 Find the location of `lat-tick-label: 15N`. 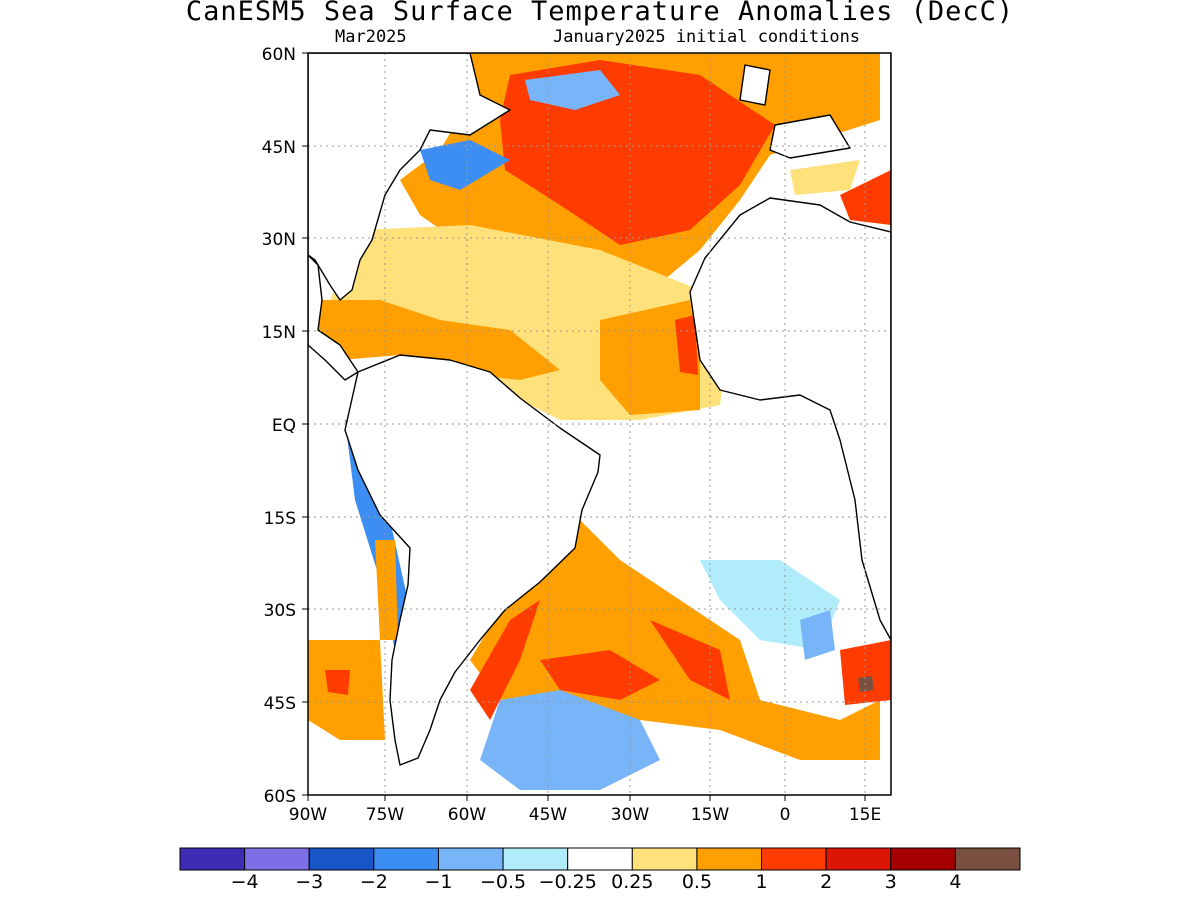

lat-tick-label: 15N is located at coordinates (279, 333).